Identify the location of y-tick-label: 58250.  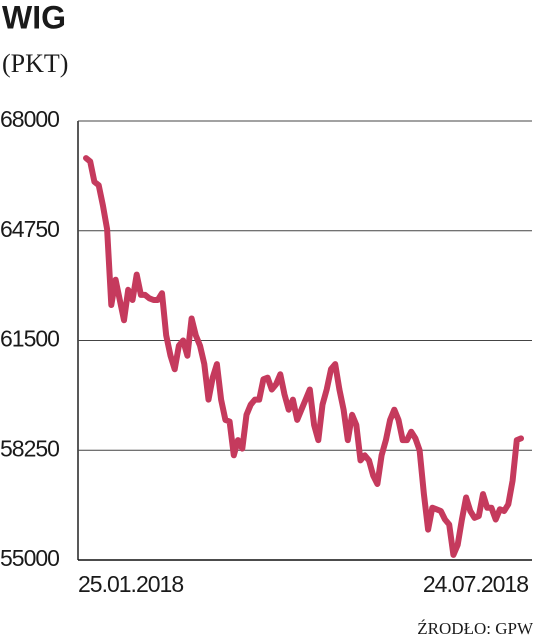
(29, 448).